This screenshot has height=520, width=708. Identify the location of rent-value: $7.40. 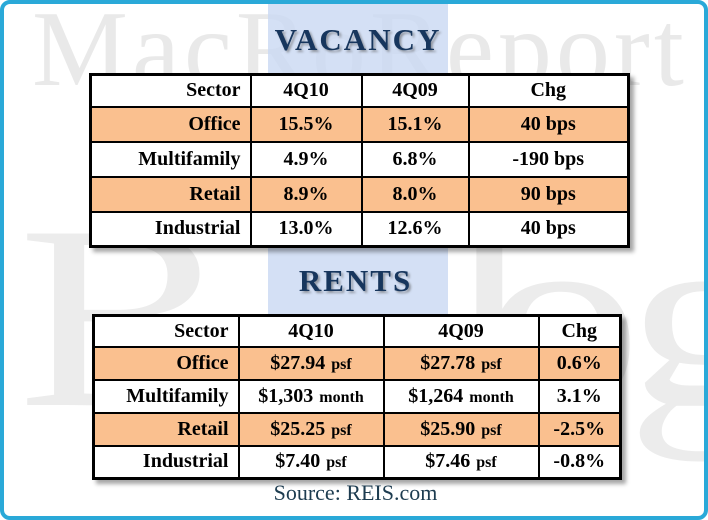
(298, 461).